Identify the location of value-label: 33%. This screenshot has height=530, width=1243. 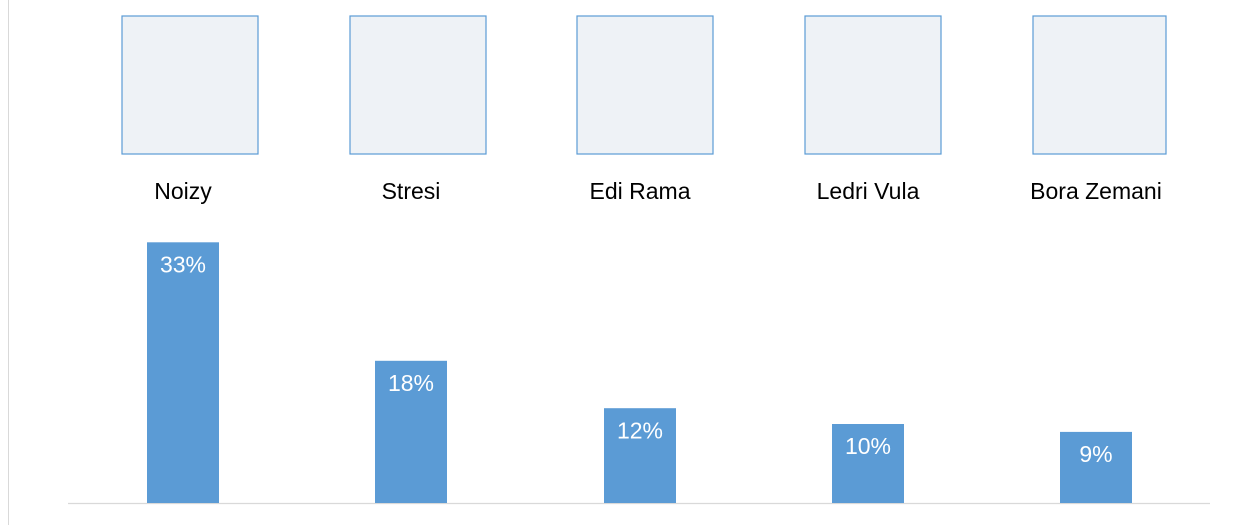
(183, 264).